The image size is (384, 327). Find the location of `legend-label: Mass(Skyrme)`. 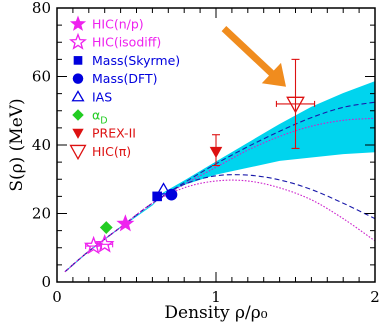

legend-label: Mass(Skyrme) is located at coordinates (136, 60).